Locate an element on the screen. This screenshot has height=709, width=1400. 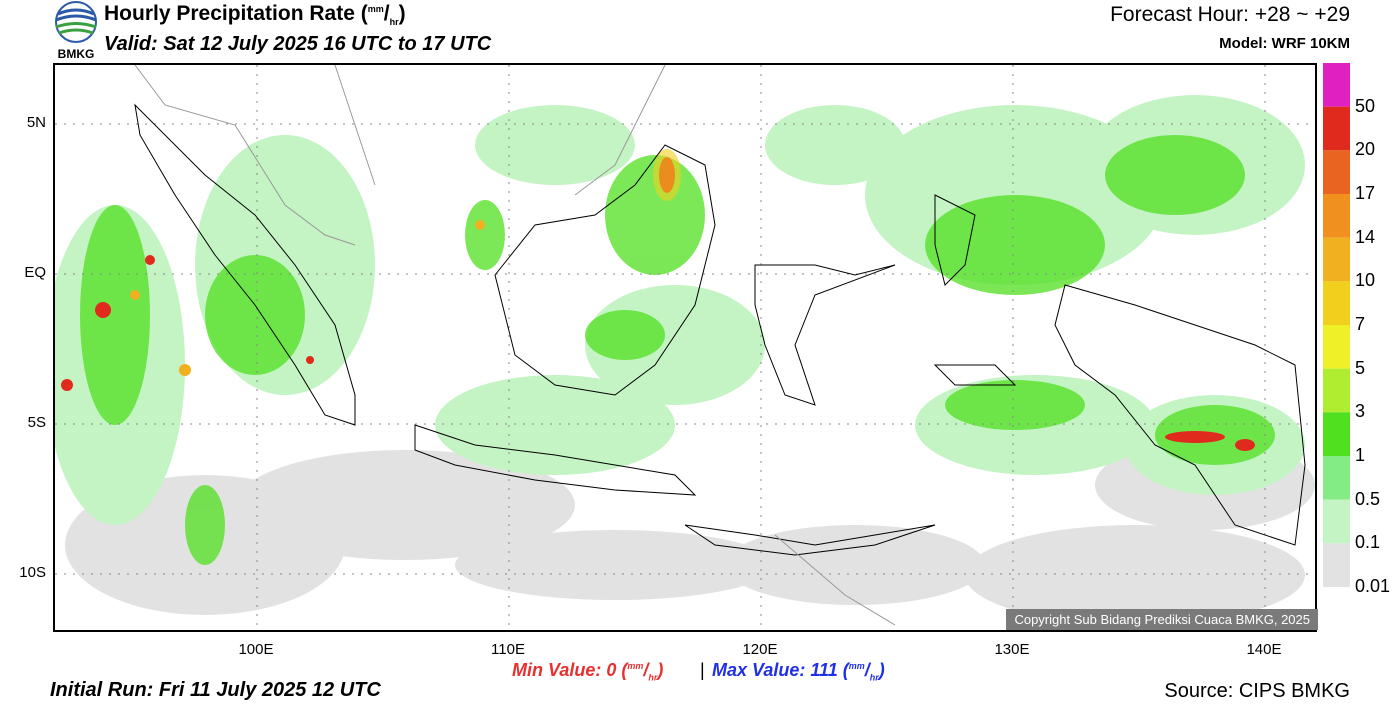
colorbar-label: 17 is located at coordinates (1365, 193).